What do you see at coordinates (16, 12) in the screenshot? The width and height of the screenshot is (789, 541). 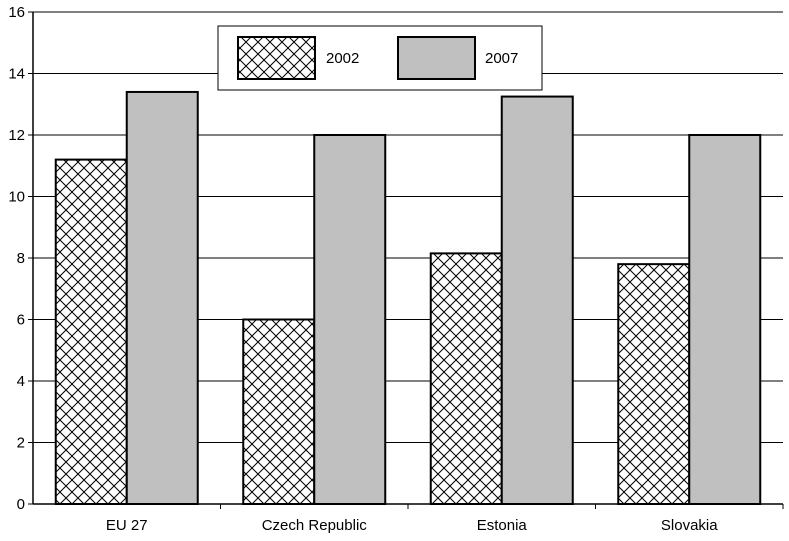 I see `y-tick-label: 16` at bounding box center [16, 12].